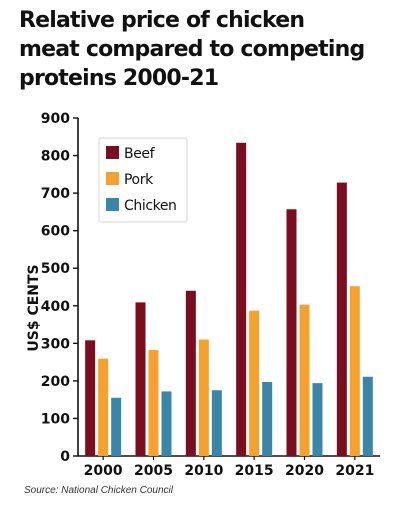 This screenshot has width=400, height=506. What do you see at coordinates (103, 471) in the screenshot?
I see `x-tick-label: 2000` at bounding box center [103, 471].